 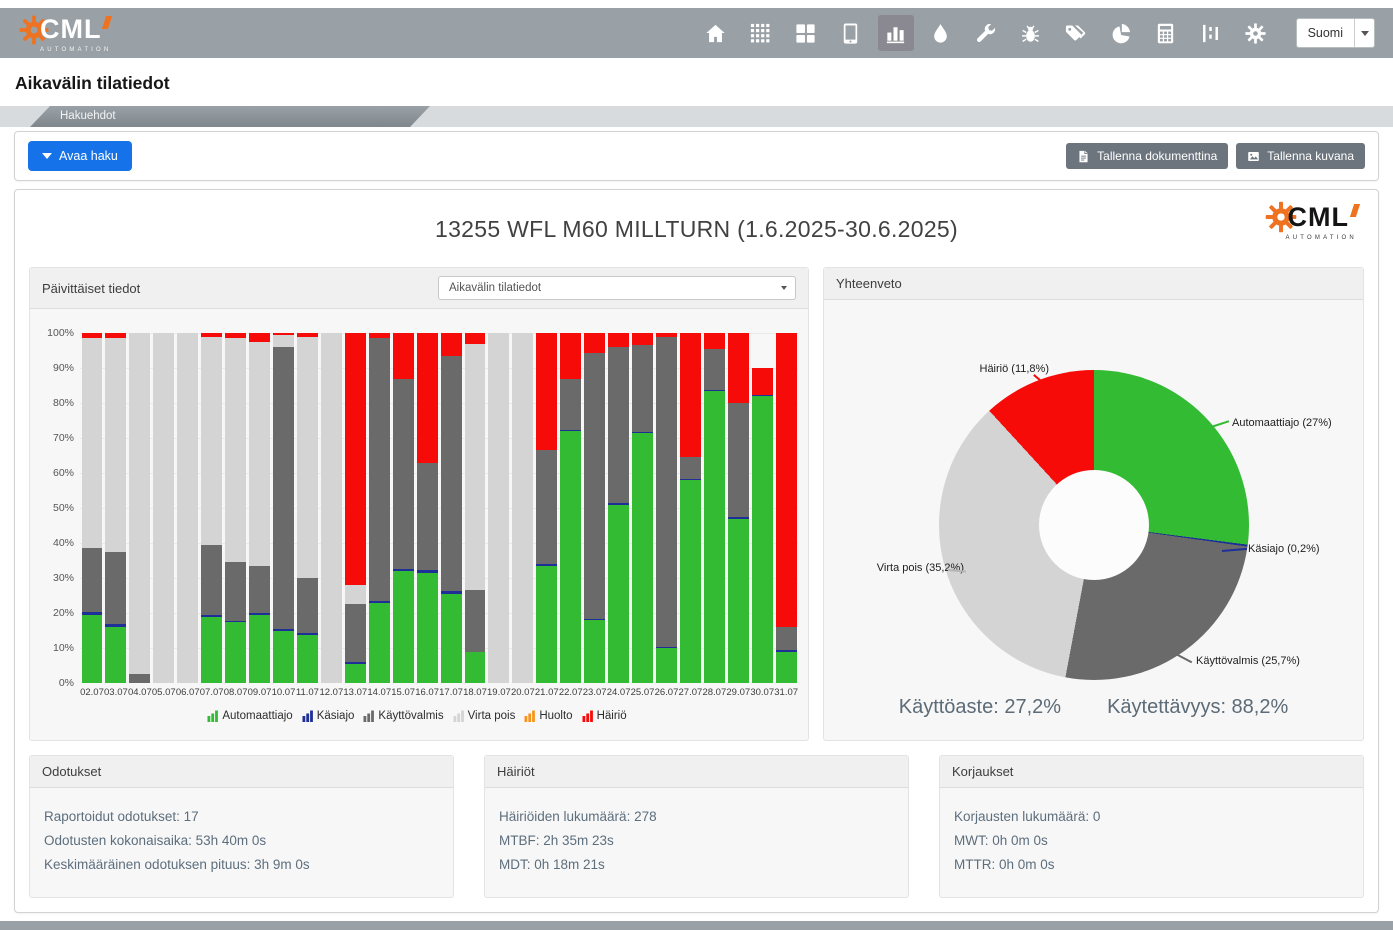 I want to click on bug-icon, so click(x=1031, y=33).